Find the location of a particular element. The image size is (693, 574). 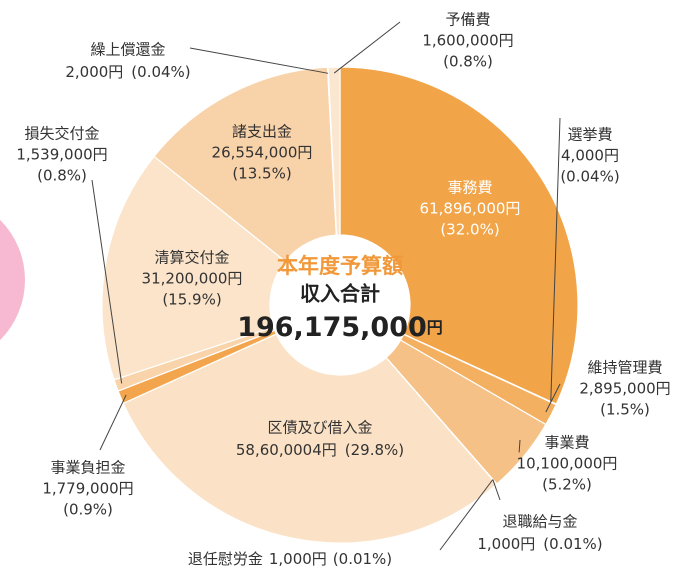

decoration is located at coordinates (12, 280).